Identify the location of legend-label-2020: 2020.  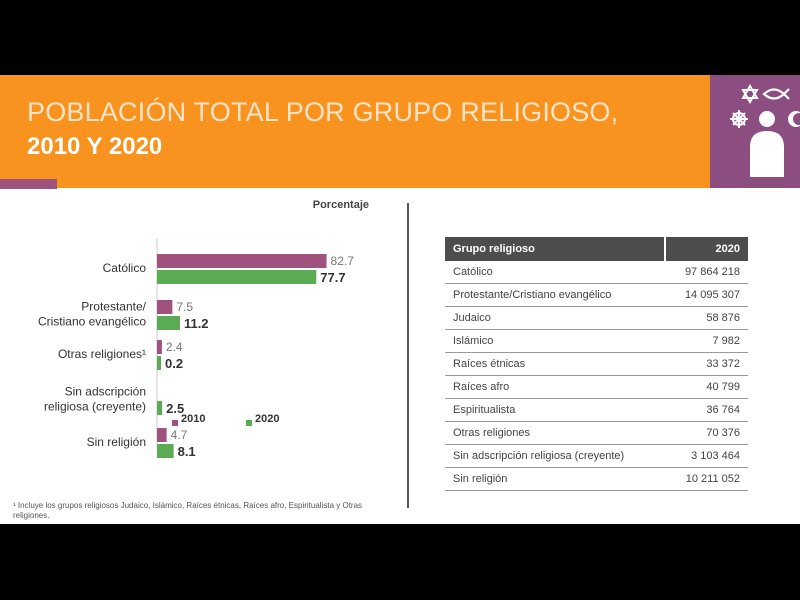
(267, 419).